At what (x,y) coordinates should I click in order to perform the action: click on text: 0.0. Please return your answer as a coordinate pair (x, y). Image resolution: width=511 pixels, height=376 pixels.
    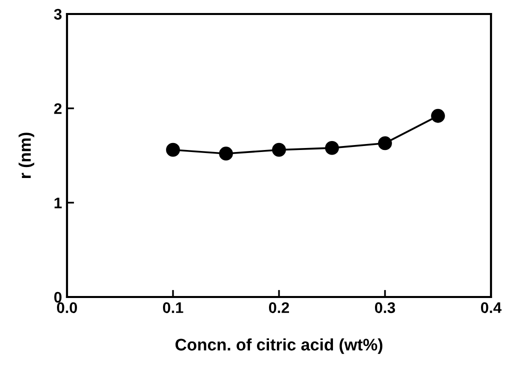
    Looking at the image, I should click on (66, 308).